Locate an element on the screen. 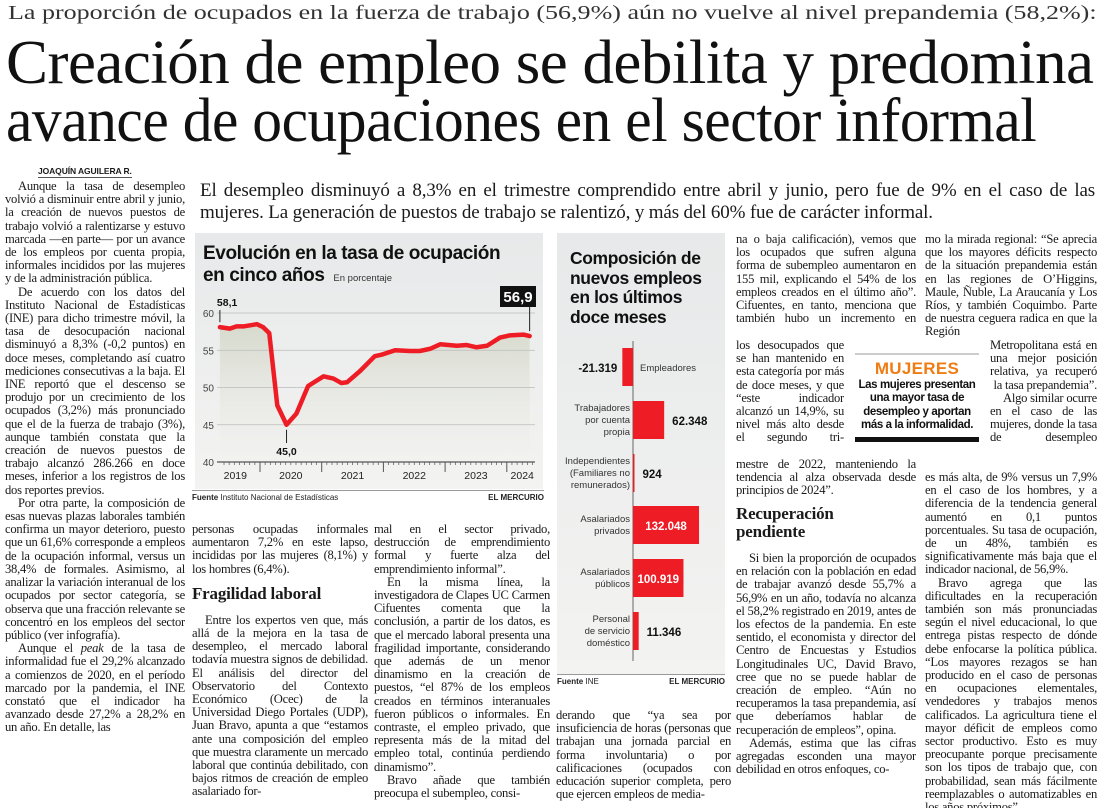  section-heading: Recuperación pendiente is located at coordinates (785, 523).